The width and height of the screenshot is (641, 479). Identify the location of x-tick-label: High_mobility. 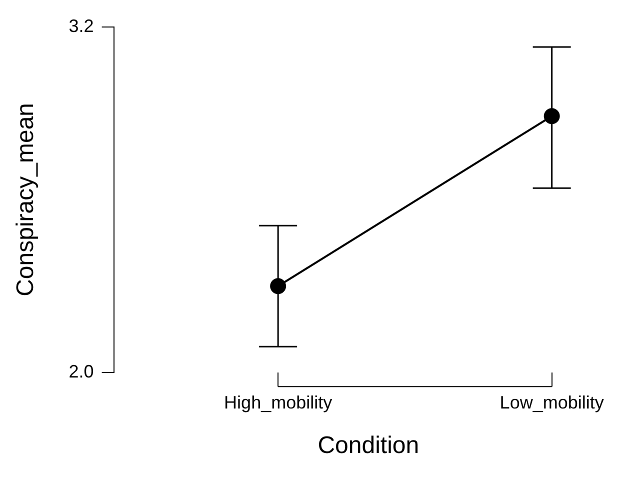
(278, 402).